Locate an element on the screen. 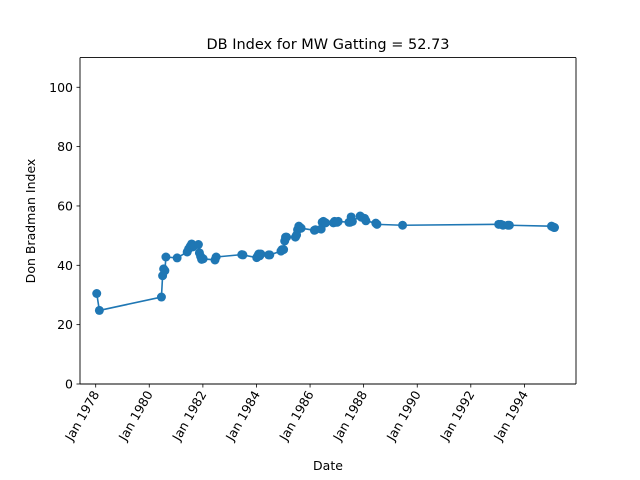  y-tick-label: 80 is located at coordinates (65, 146).